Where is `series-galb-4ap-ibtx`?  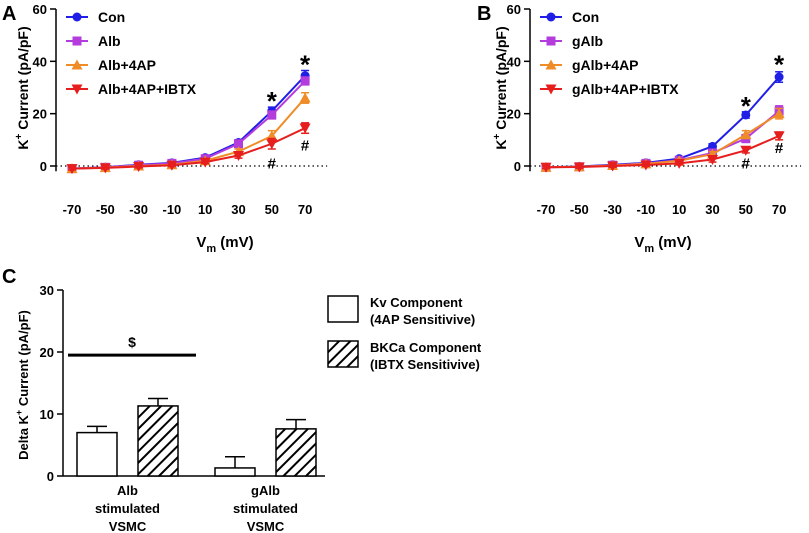 series-galb-4ap-ibtx is located at coordinates (662, 152).